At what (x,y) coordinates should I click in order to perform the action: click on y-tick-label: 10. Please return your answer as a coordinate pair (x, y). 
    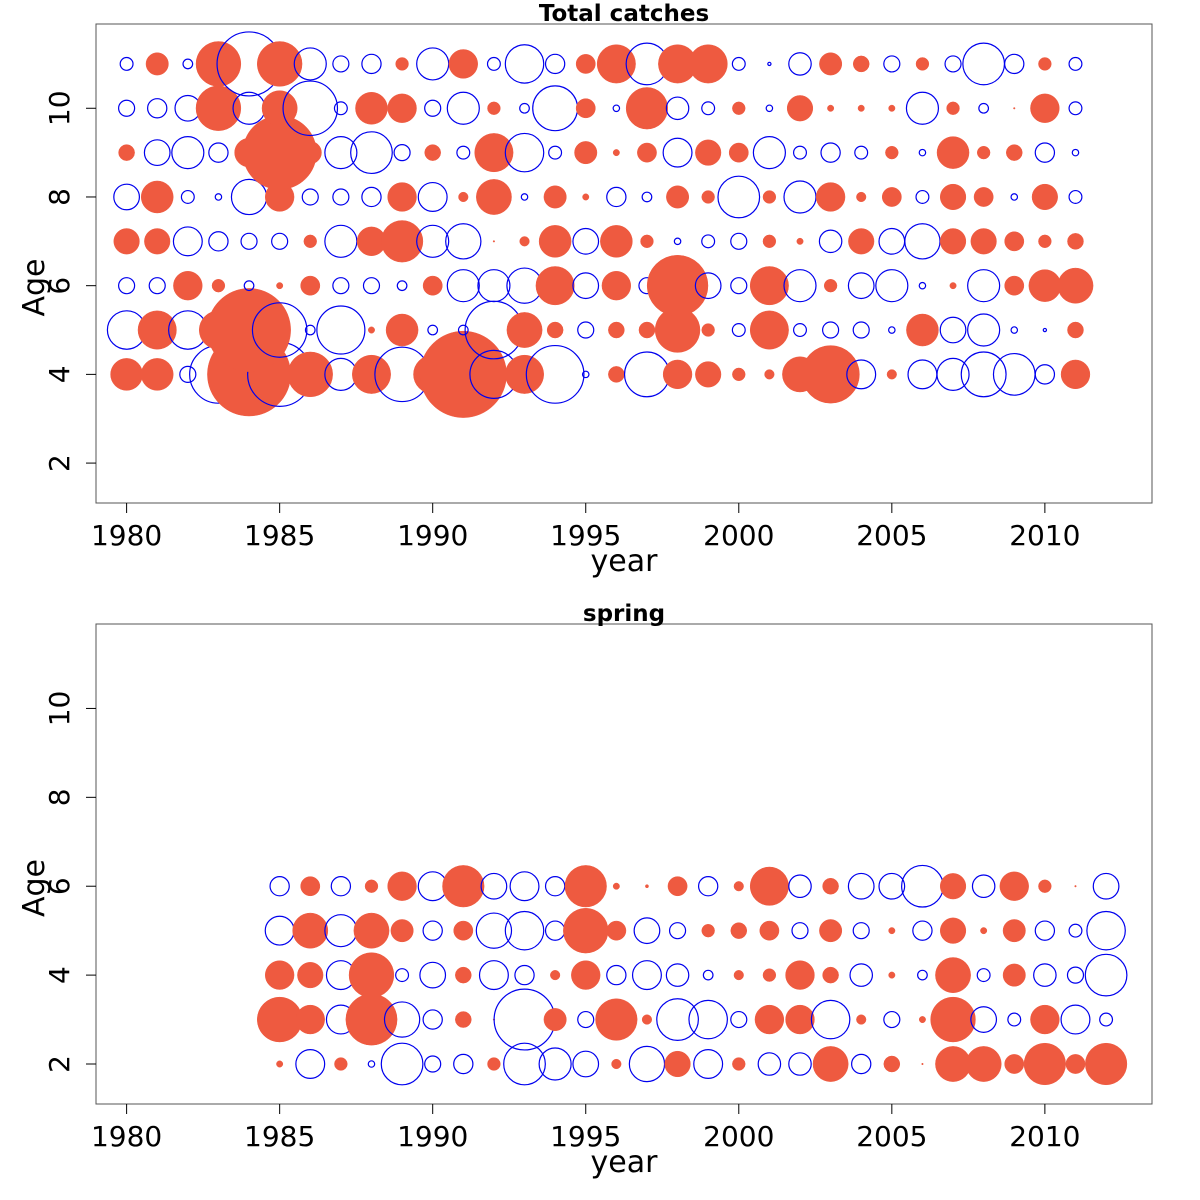
    Looking at the image, I should click on (59, 709).